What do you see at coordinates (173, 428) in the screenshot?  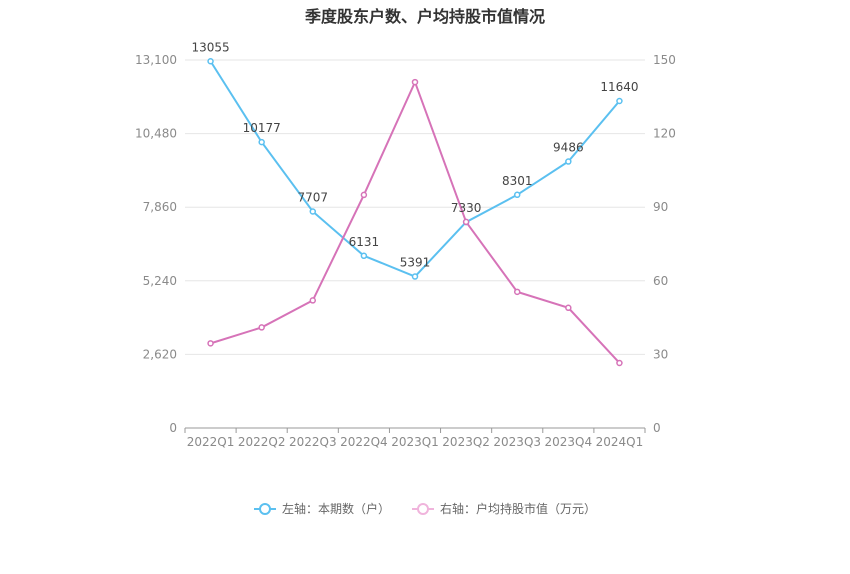 I see `left-axis-tick-label: 0` at bounding box center [173, 428].